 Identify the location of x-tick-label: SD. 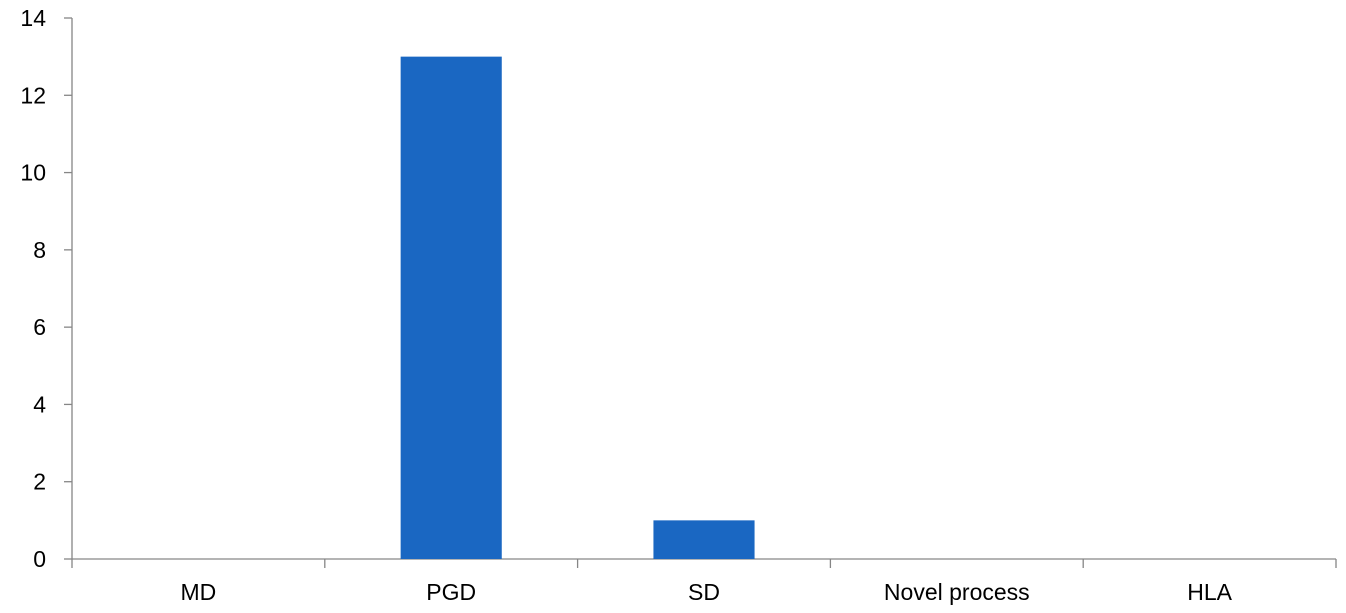
(704, 592).